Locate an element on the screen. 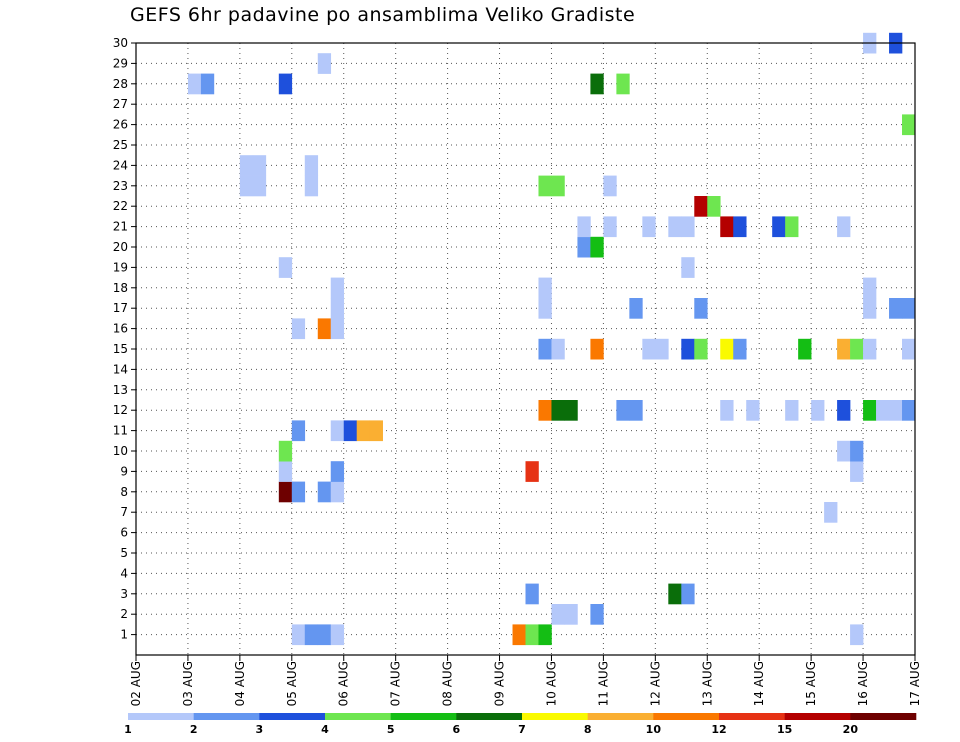  y-tick-label: 25 is located at coordinates (120, 145).